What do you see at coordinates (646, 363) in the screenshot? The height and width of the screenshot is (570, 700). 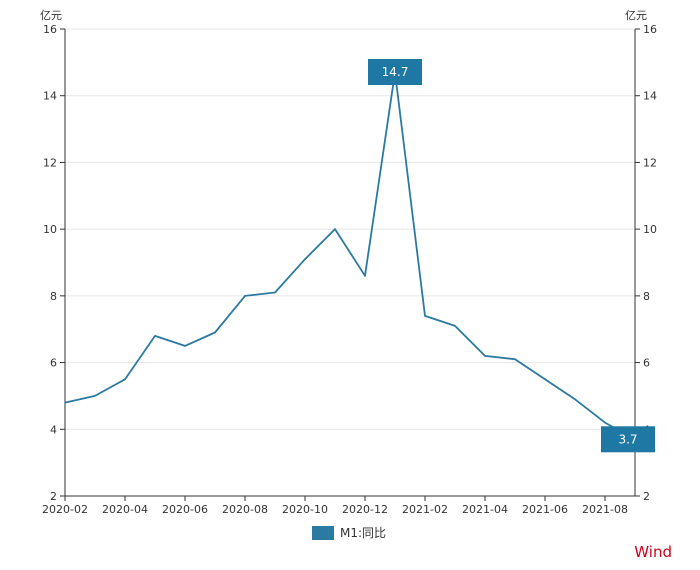 I see `right-axis-tick-label: 6` at bounding box center [646, 363].